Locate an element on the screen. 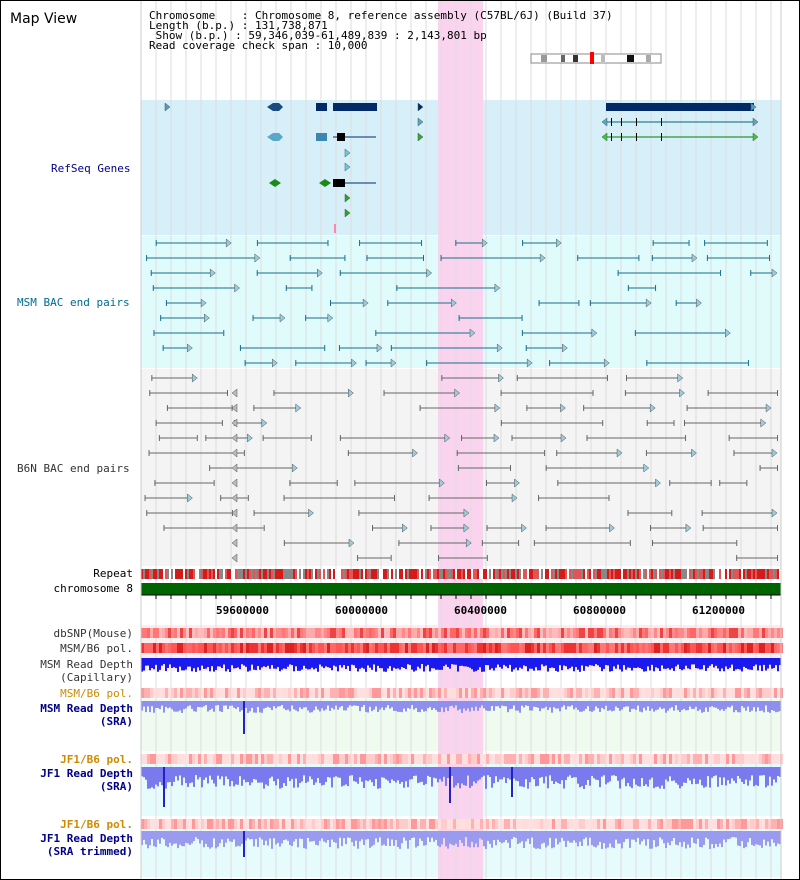 The image size is (800, 880). track-label-jf1-b6-pol-2: JF1/B6 pol. is located at coordinates (96, 824).